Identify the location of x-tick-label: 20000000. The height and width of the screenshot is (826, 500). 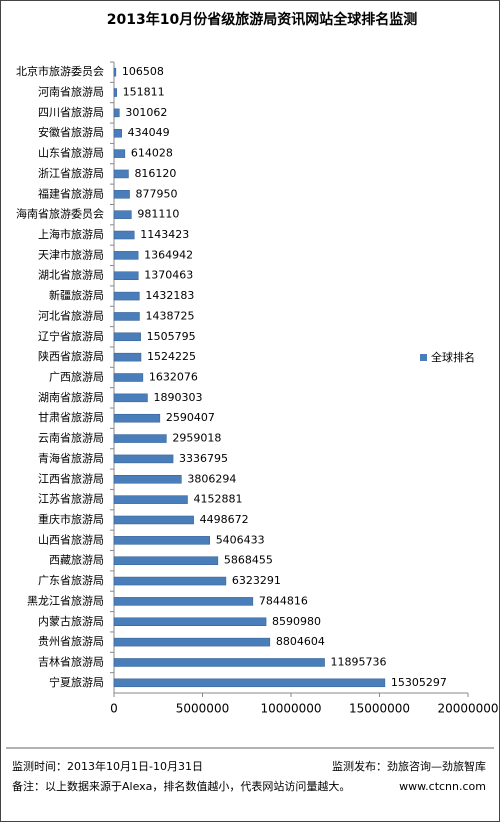
(467, 709).